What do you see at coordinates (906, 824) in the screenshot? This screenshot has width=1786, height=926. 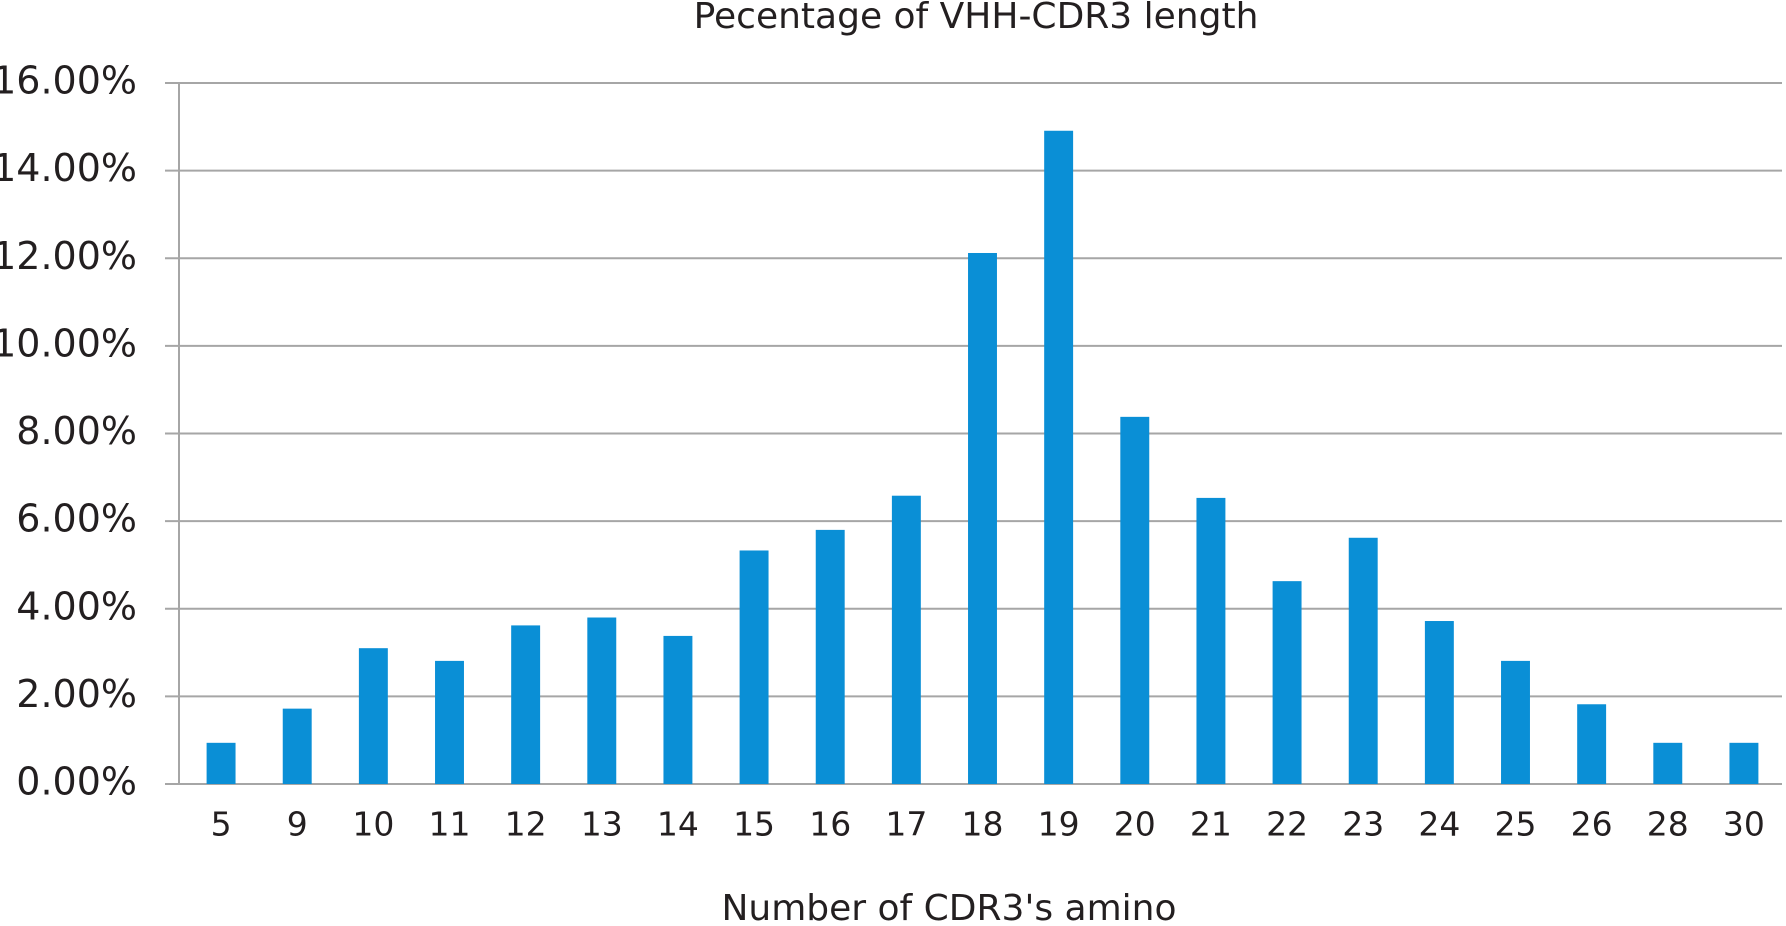 I see `x-tick-label: 17` at bounding box center [906, 824].